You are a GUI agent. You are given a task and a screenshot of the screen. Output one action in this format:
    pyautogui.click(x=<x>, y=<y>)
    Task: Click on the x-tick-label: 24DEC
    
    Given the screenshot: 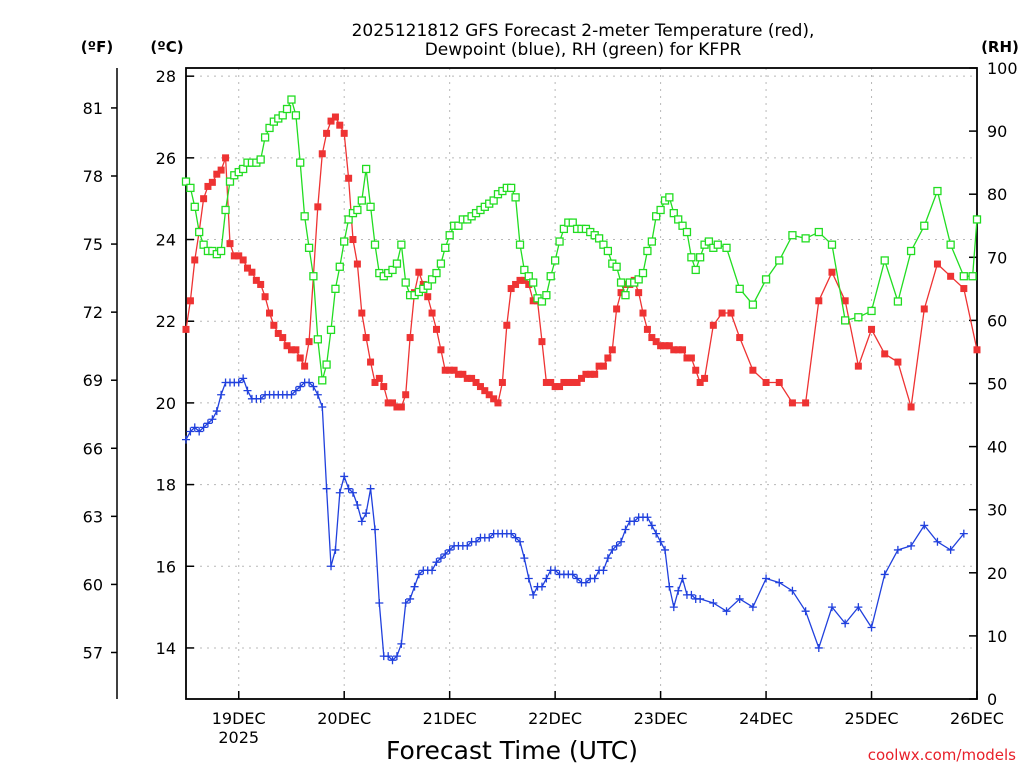 What is the action you would take?
    pyautogui.click(x=766, y=718)
    